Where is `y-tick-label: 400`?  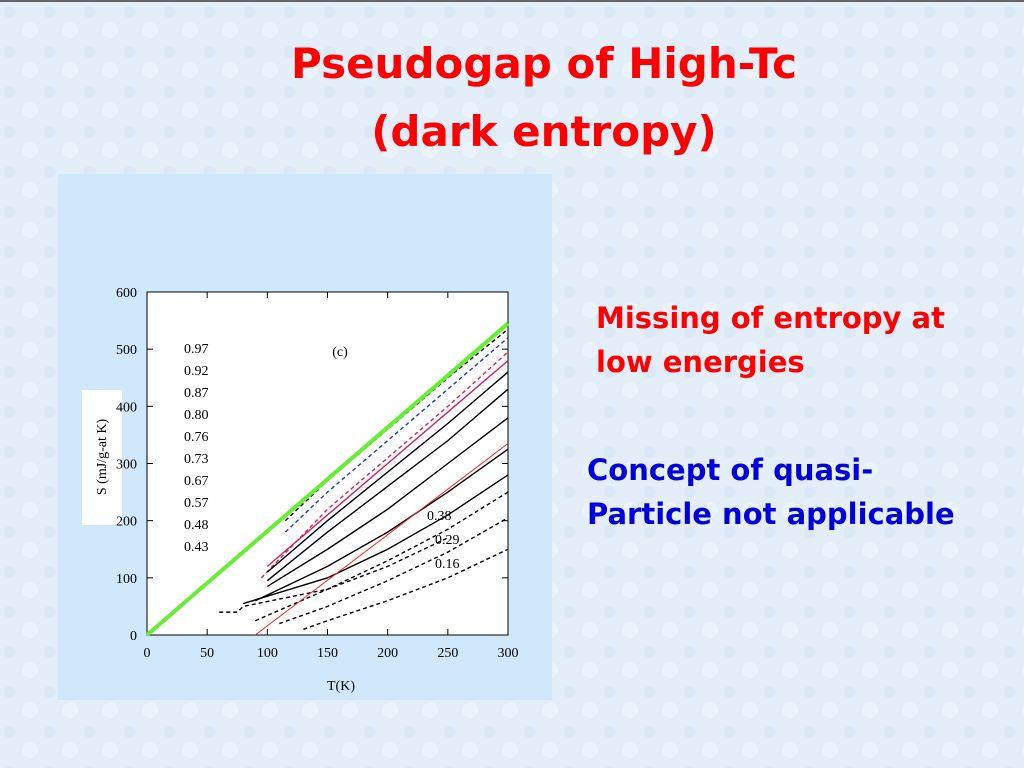
y-tick-label: 400 is located at coordinates (126, 407).